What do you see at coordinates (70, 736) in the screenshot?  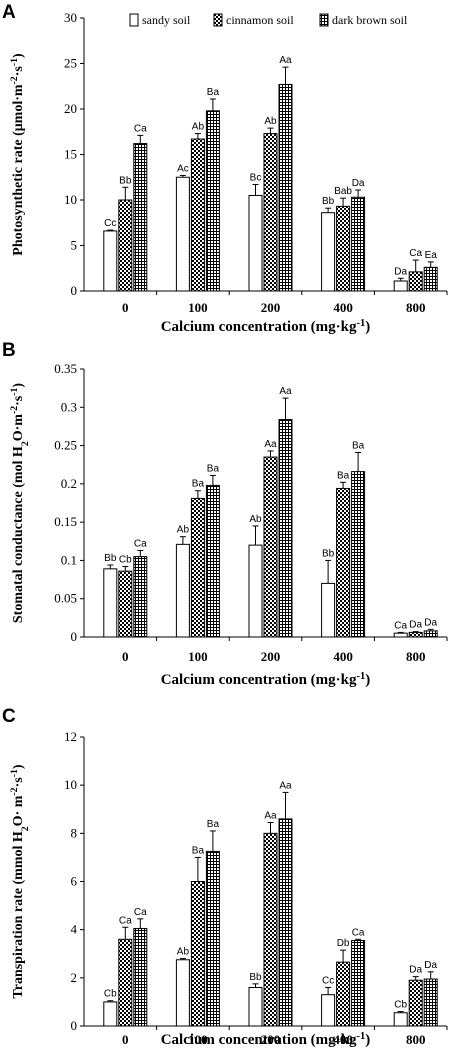 I see `y-tick-label: 12` at bounding box center [70, 736].